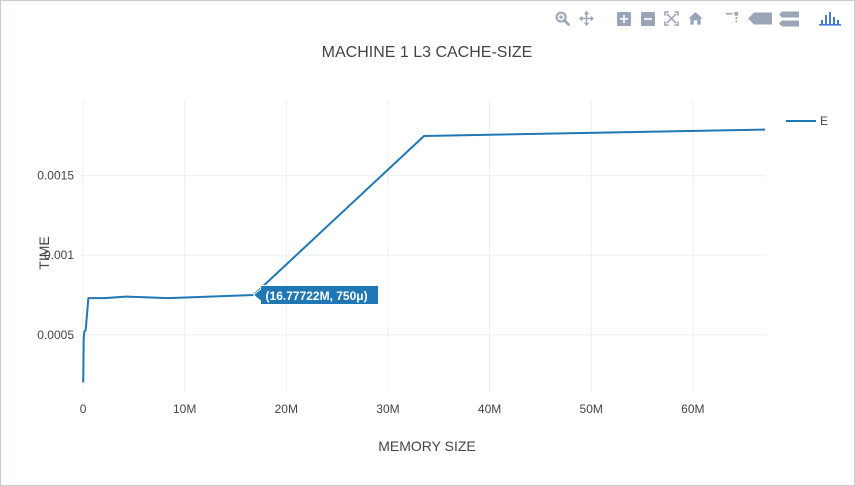  What do you see at coordinates (387, 409) in the screenshot?
I see `x-tick-label: 30M` at bounding box center [387, 409].